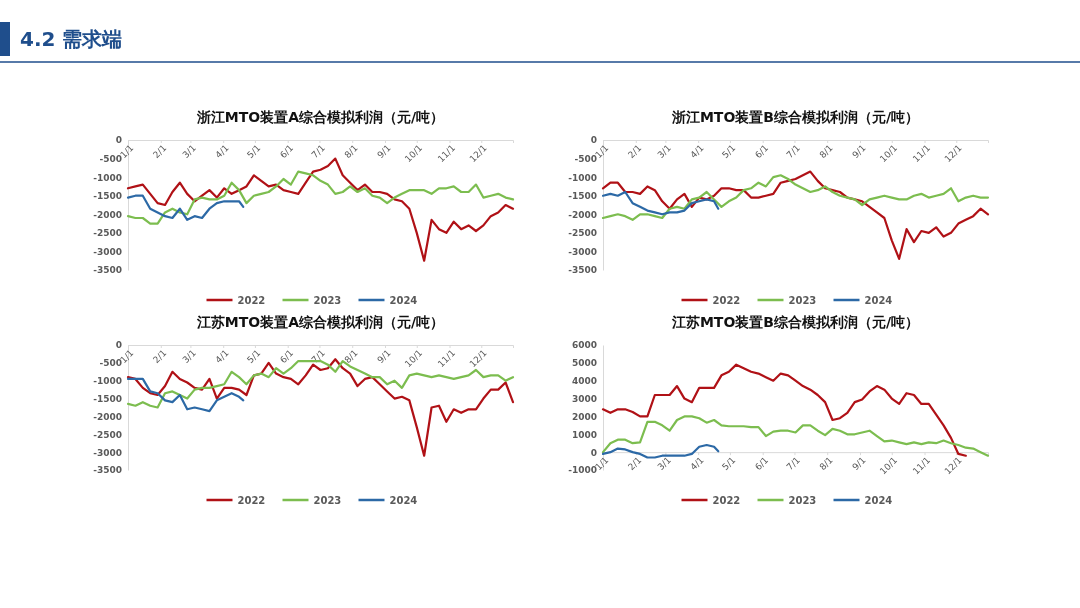 Image resolution: width=1080 pixels, height=608 pixels. I want to click on y-tick-label: 3000, so click(584, 398).